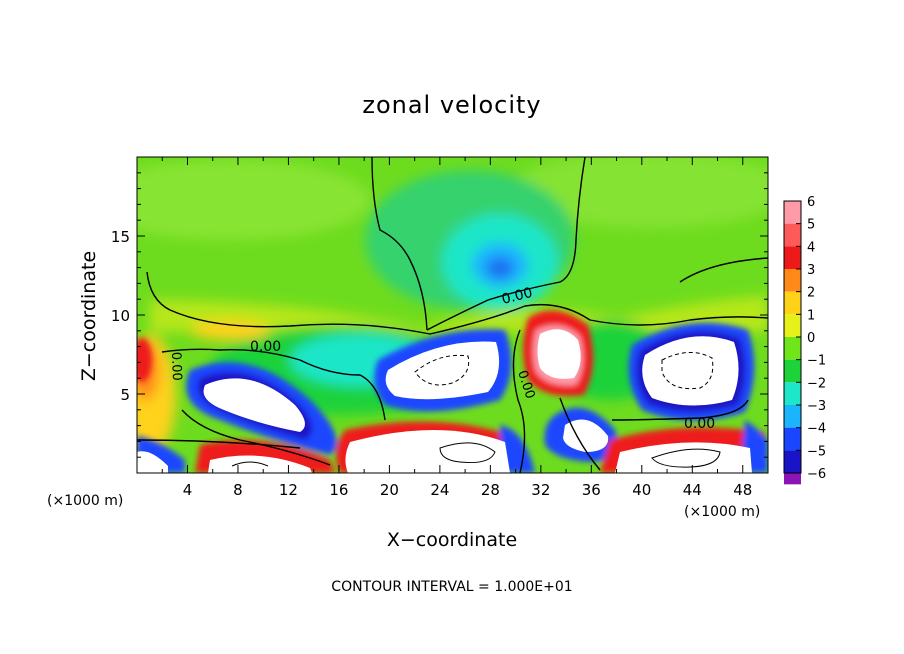 Image resolution: width=904 pixels, height=654 pixels. I want to click on x-tick-label: 12, so click(288, 490).